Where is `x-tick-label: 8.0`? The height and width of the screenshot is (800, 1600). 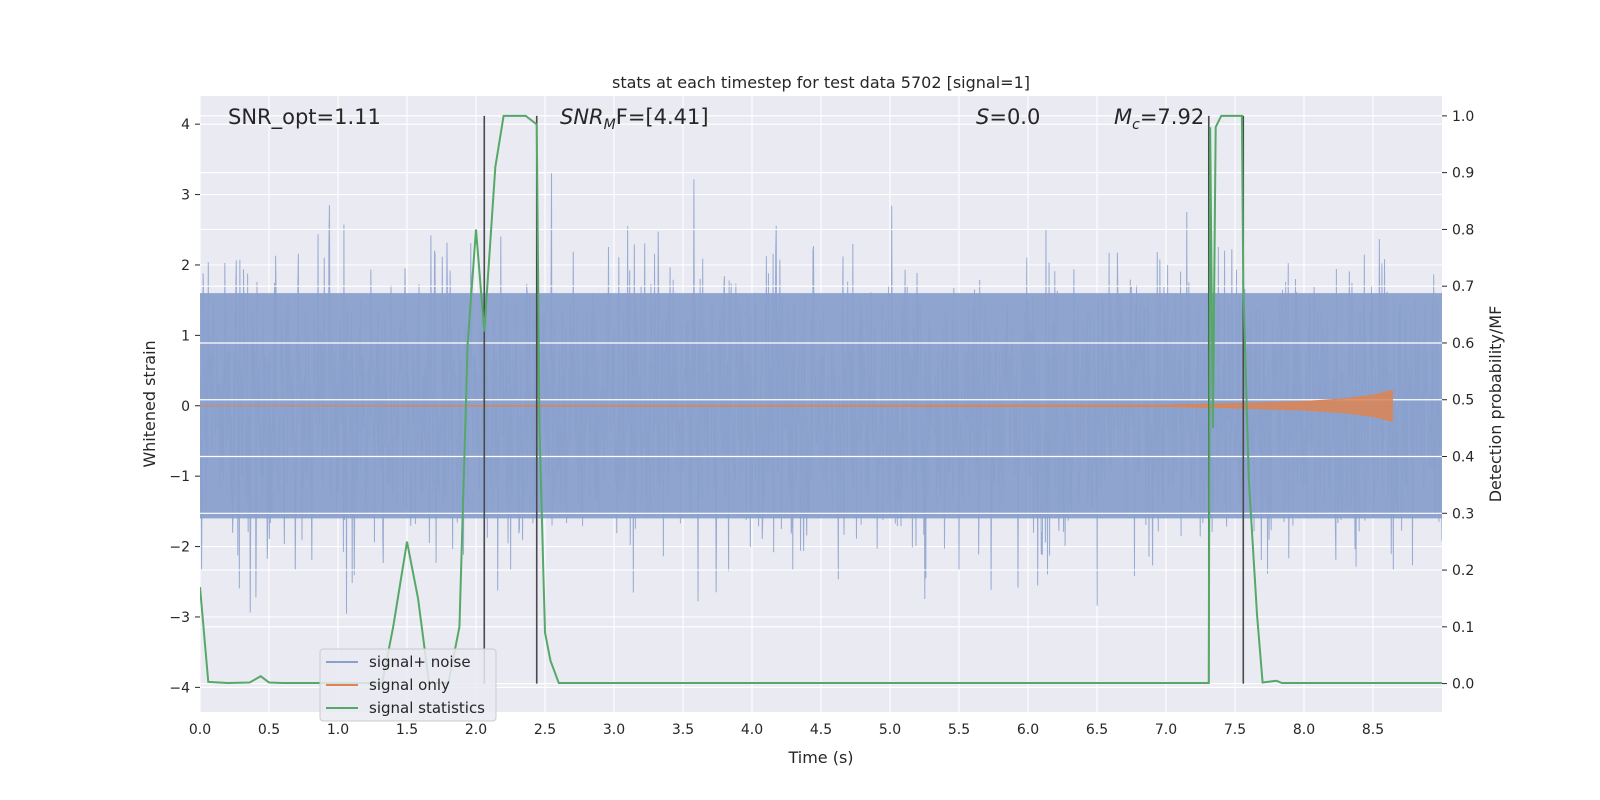 x-tick-label: 8.0 is located at coordinates (1304, 730).